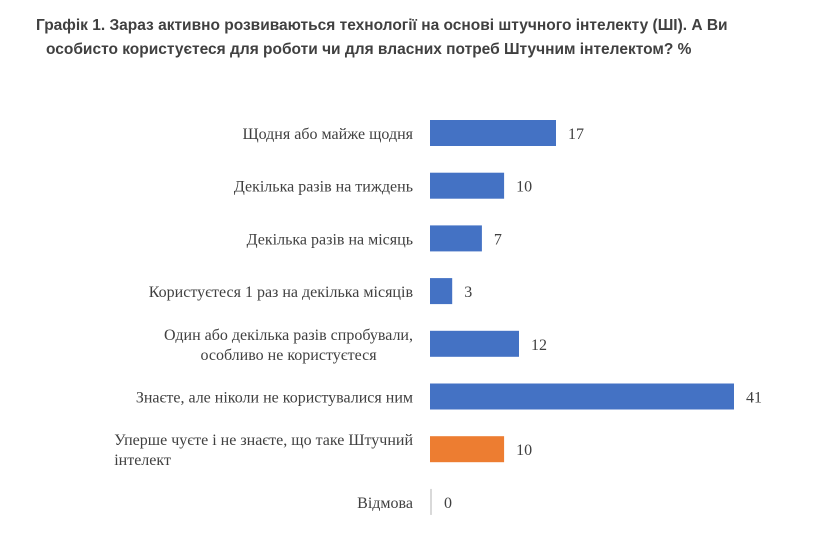 This screenshot has height=534, width=824. What do you see at coordinates (281, 292) in the screenshot?
I see `category-label-4: Користуєтеся 1 раз на декілька місяців` at bounding box center [281, 292].